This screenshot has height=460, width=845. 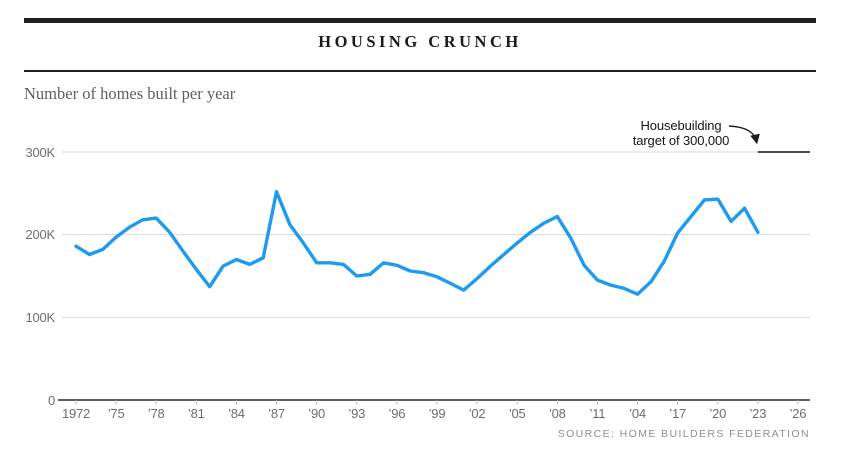 I want to click on x-axis-label: ’93, so click(x=357, y=413).